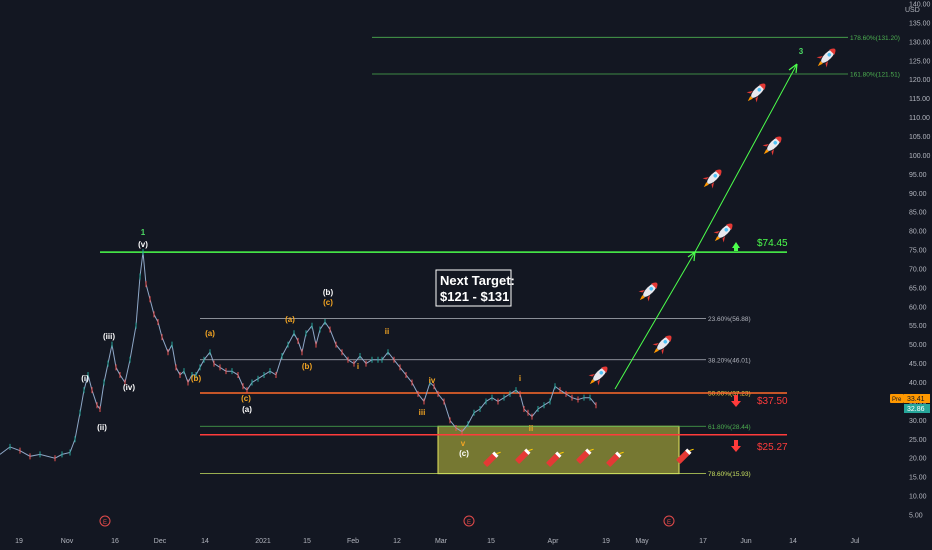 The image size is (932, 550). What do you see at coordinates (160, 541) in the screenshot?
I see `x-tick-label: Dec` at bounding box center [160, 541].